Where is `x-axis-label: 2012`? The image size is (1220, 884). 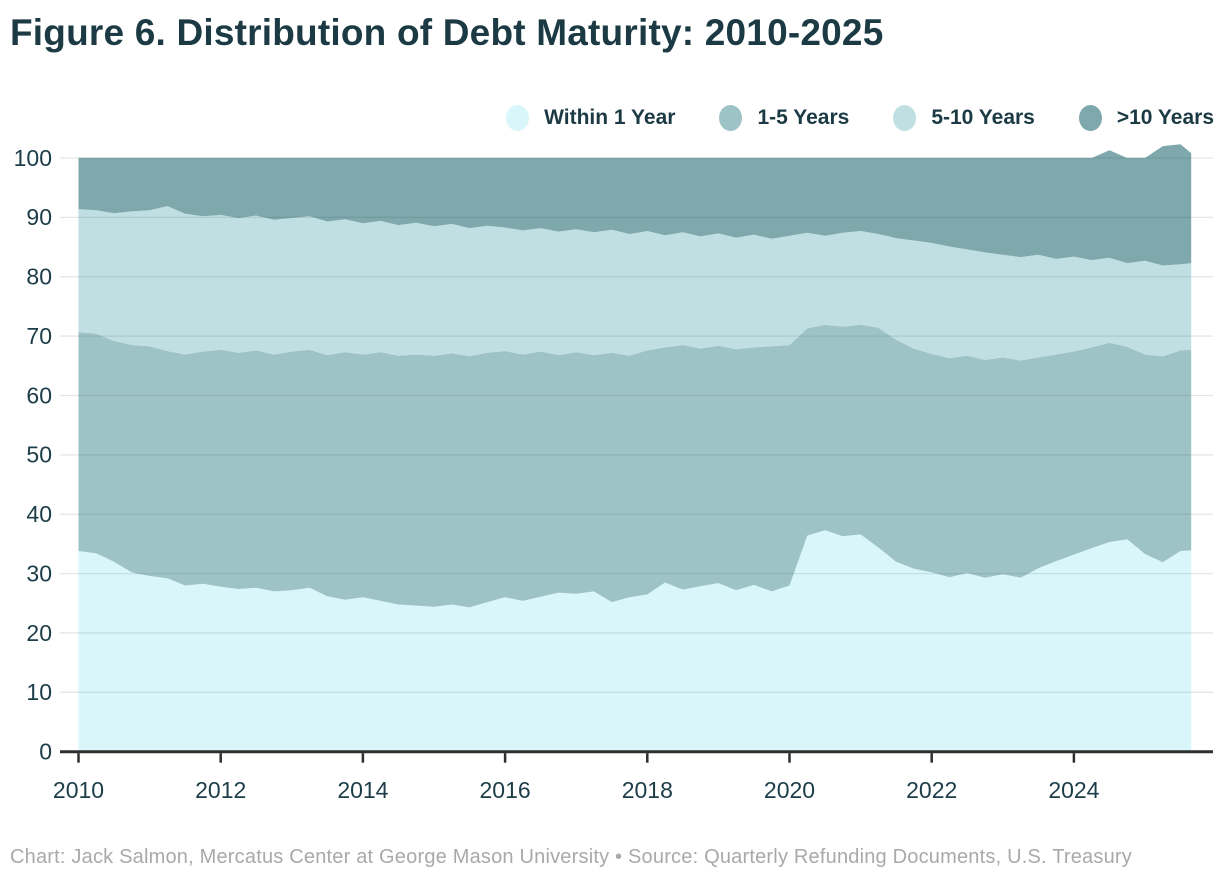 x-axis-label: 2012 is located at coordinates (220, 790).